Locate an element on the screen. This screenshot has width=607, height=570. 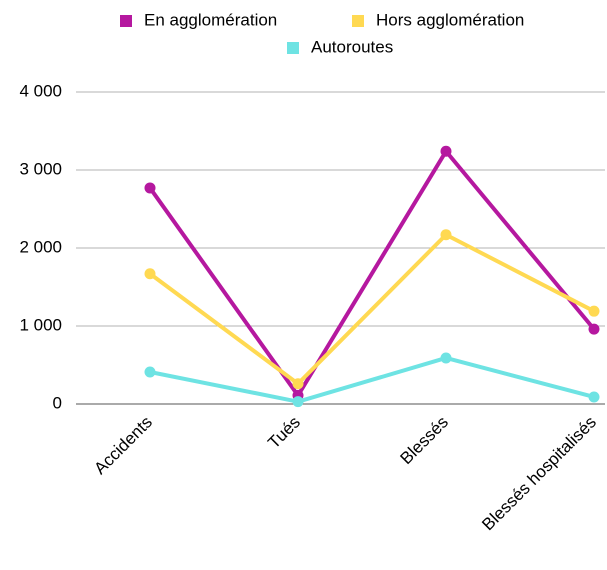
y-tick-label: 0 is located at coordinates (57, 402).